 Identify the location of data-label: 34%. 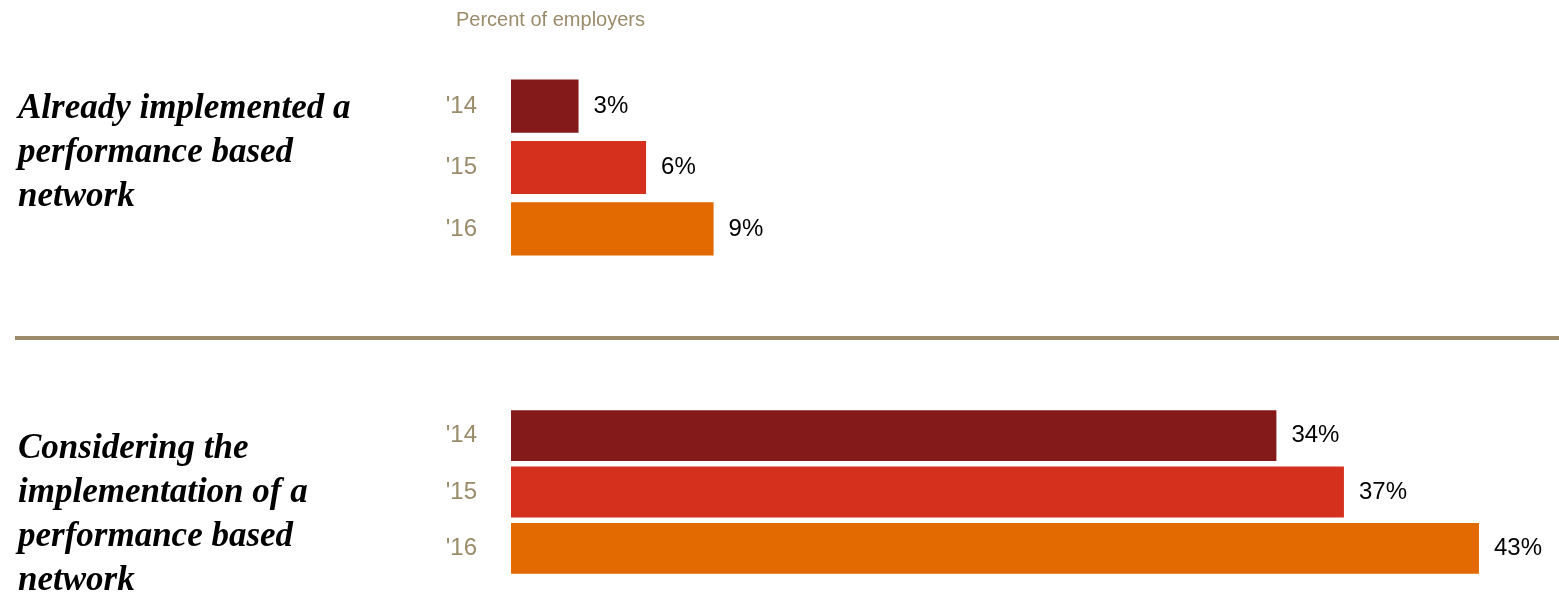
(1315, 434).